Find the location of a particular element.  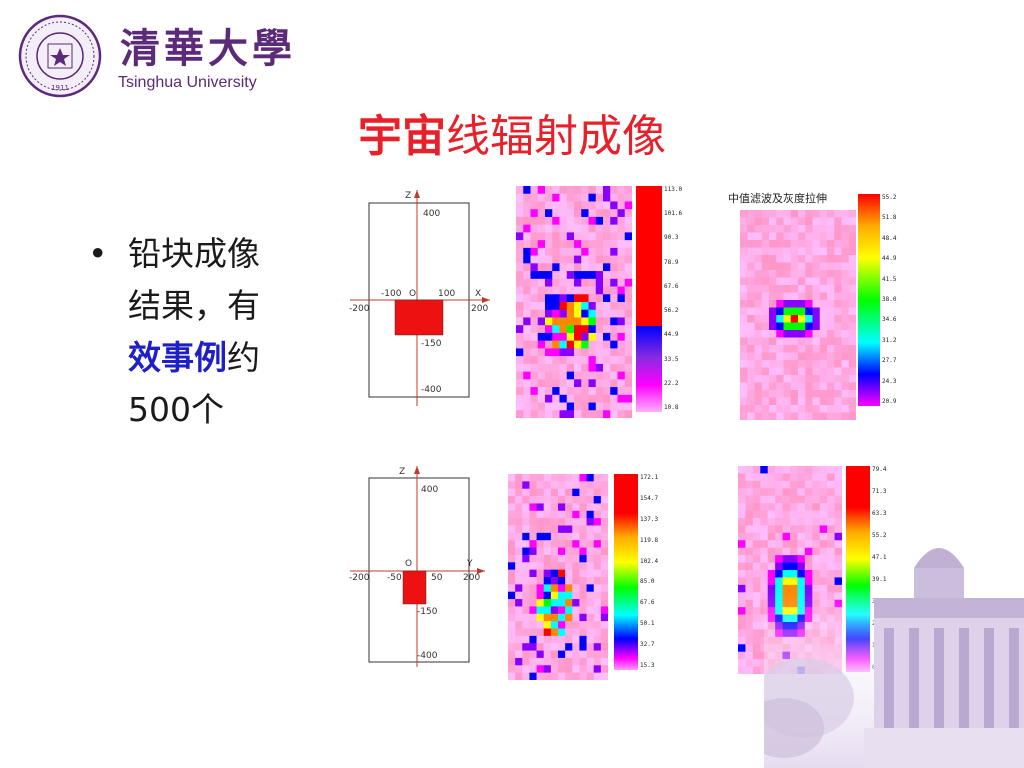

colorbar-tick: 172.1 is located at coordinates (649, 477).